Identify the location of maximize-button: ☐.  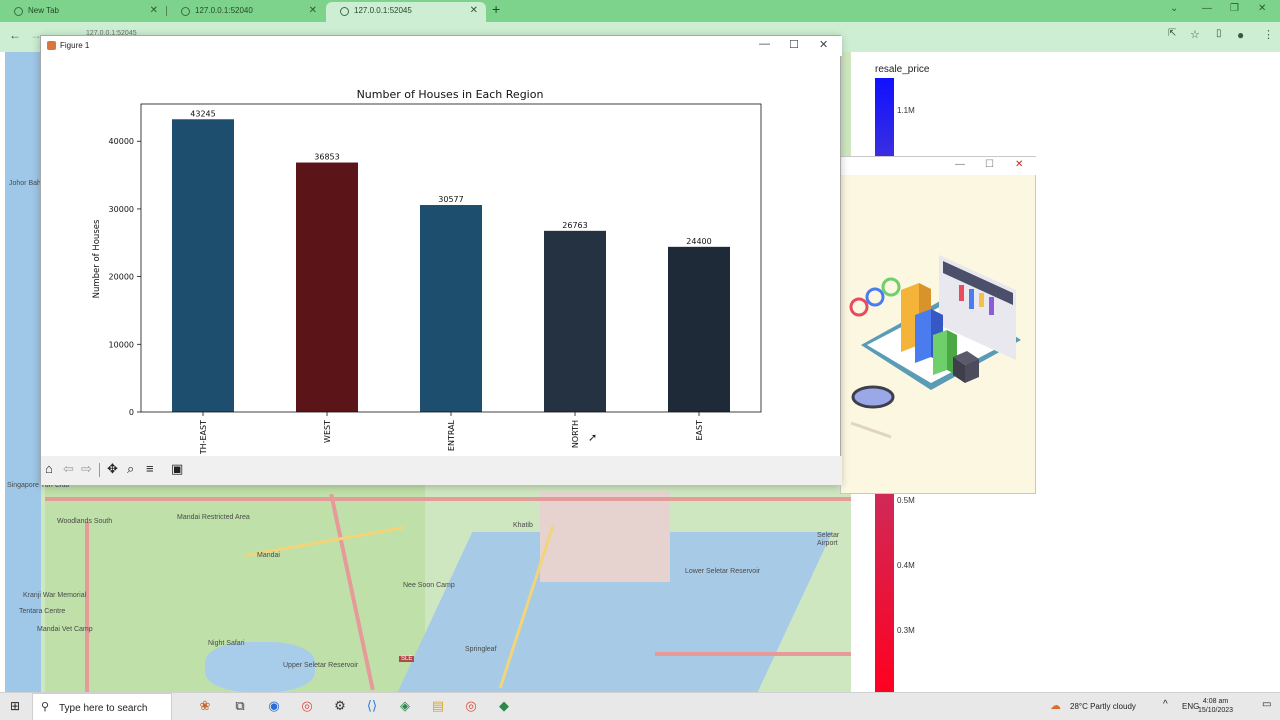
(794, 45).